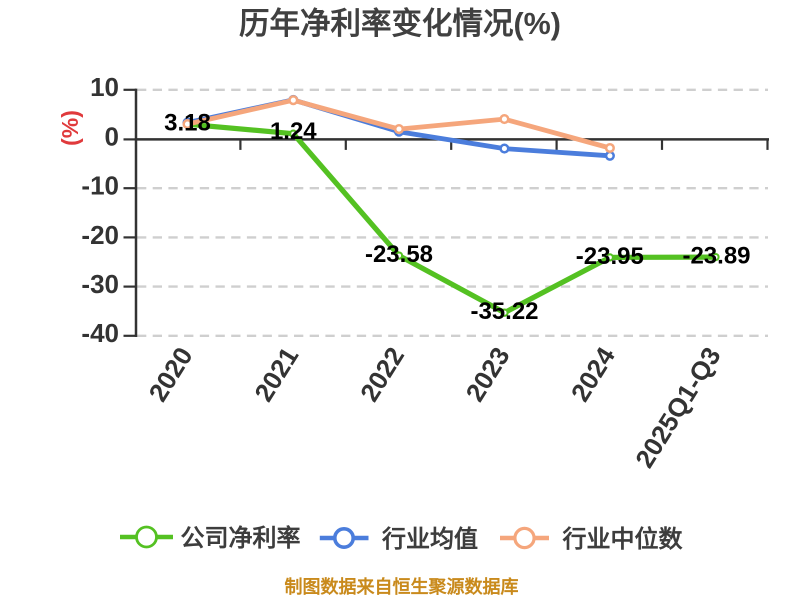 The image size is (800, 600). What do you see at coordinates (100, 186) in the screenshot?
I see `svg-text: -10` at bounding box center [100, 186].